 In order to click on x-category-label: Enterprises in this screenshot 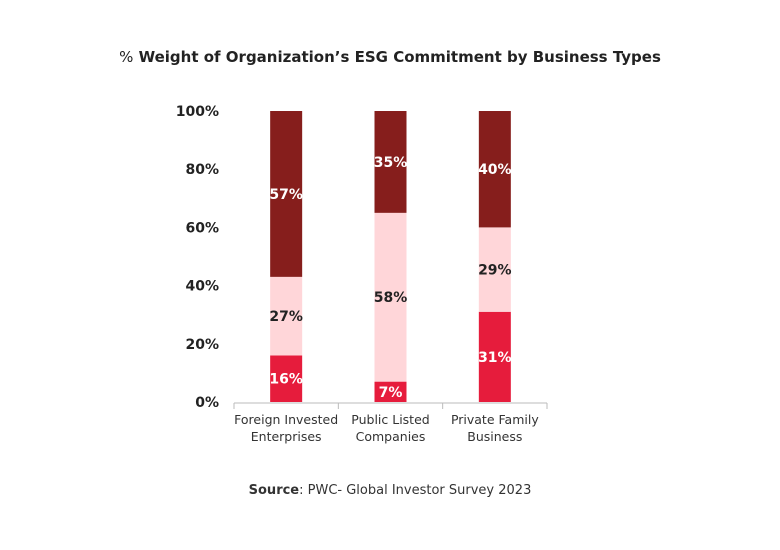, I will do `click(286, 436)`.